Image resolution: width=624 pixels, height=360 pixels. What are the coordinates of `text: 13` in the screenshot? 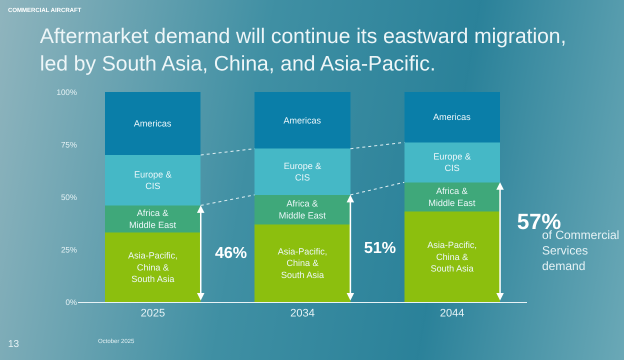 It's located at (14, 344).